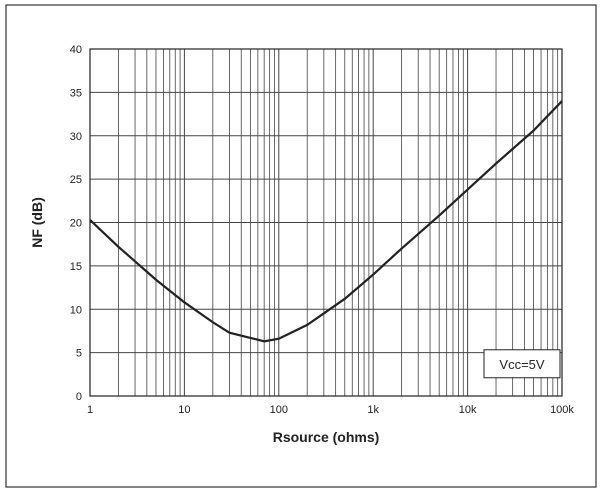  I want to click on y-tick-labels: 0 5 10 15 20 25 30 35 40, so click(76, 223).